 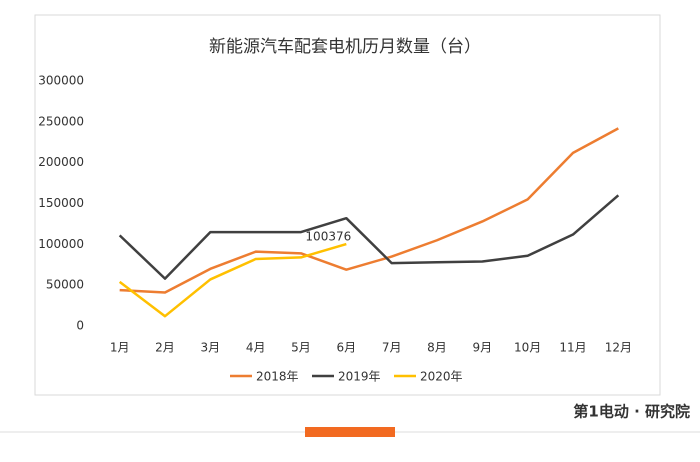 I want to click on y-tick-label: 250000, so click(x=61, y=121).